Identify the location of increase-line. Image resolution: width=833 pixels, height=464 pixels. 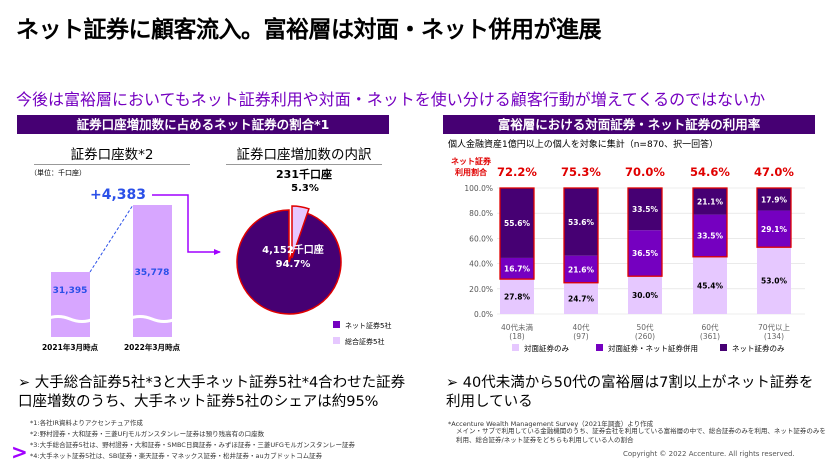
(111, 238).